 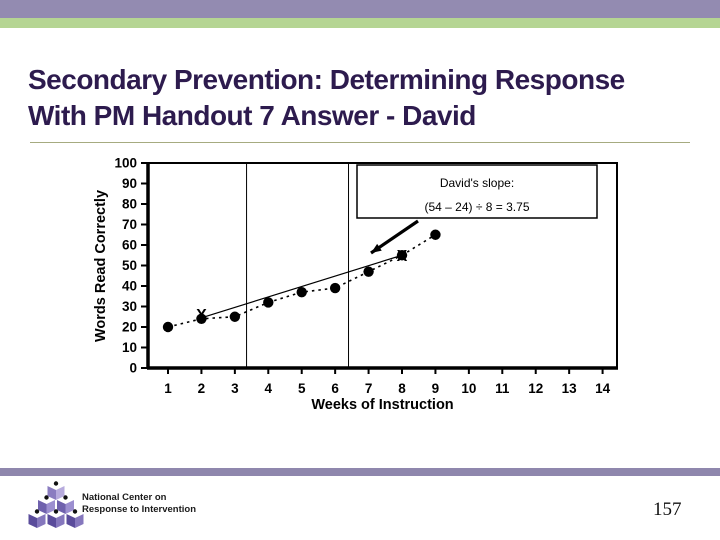 I want to click on top-bar, so click(x=360, y=9).